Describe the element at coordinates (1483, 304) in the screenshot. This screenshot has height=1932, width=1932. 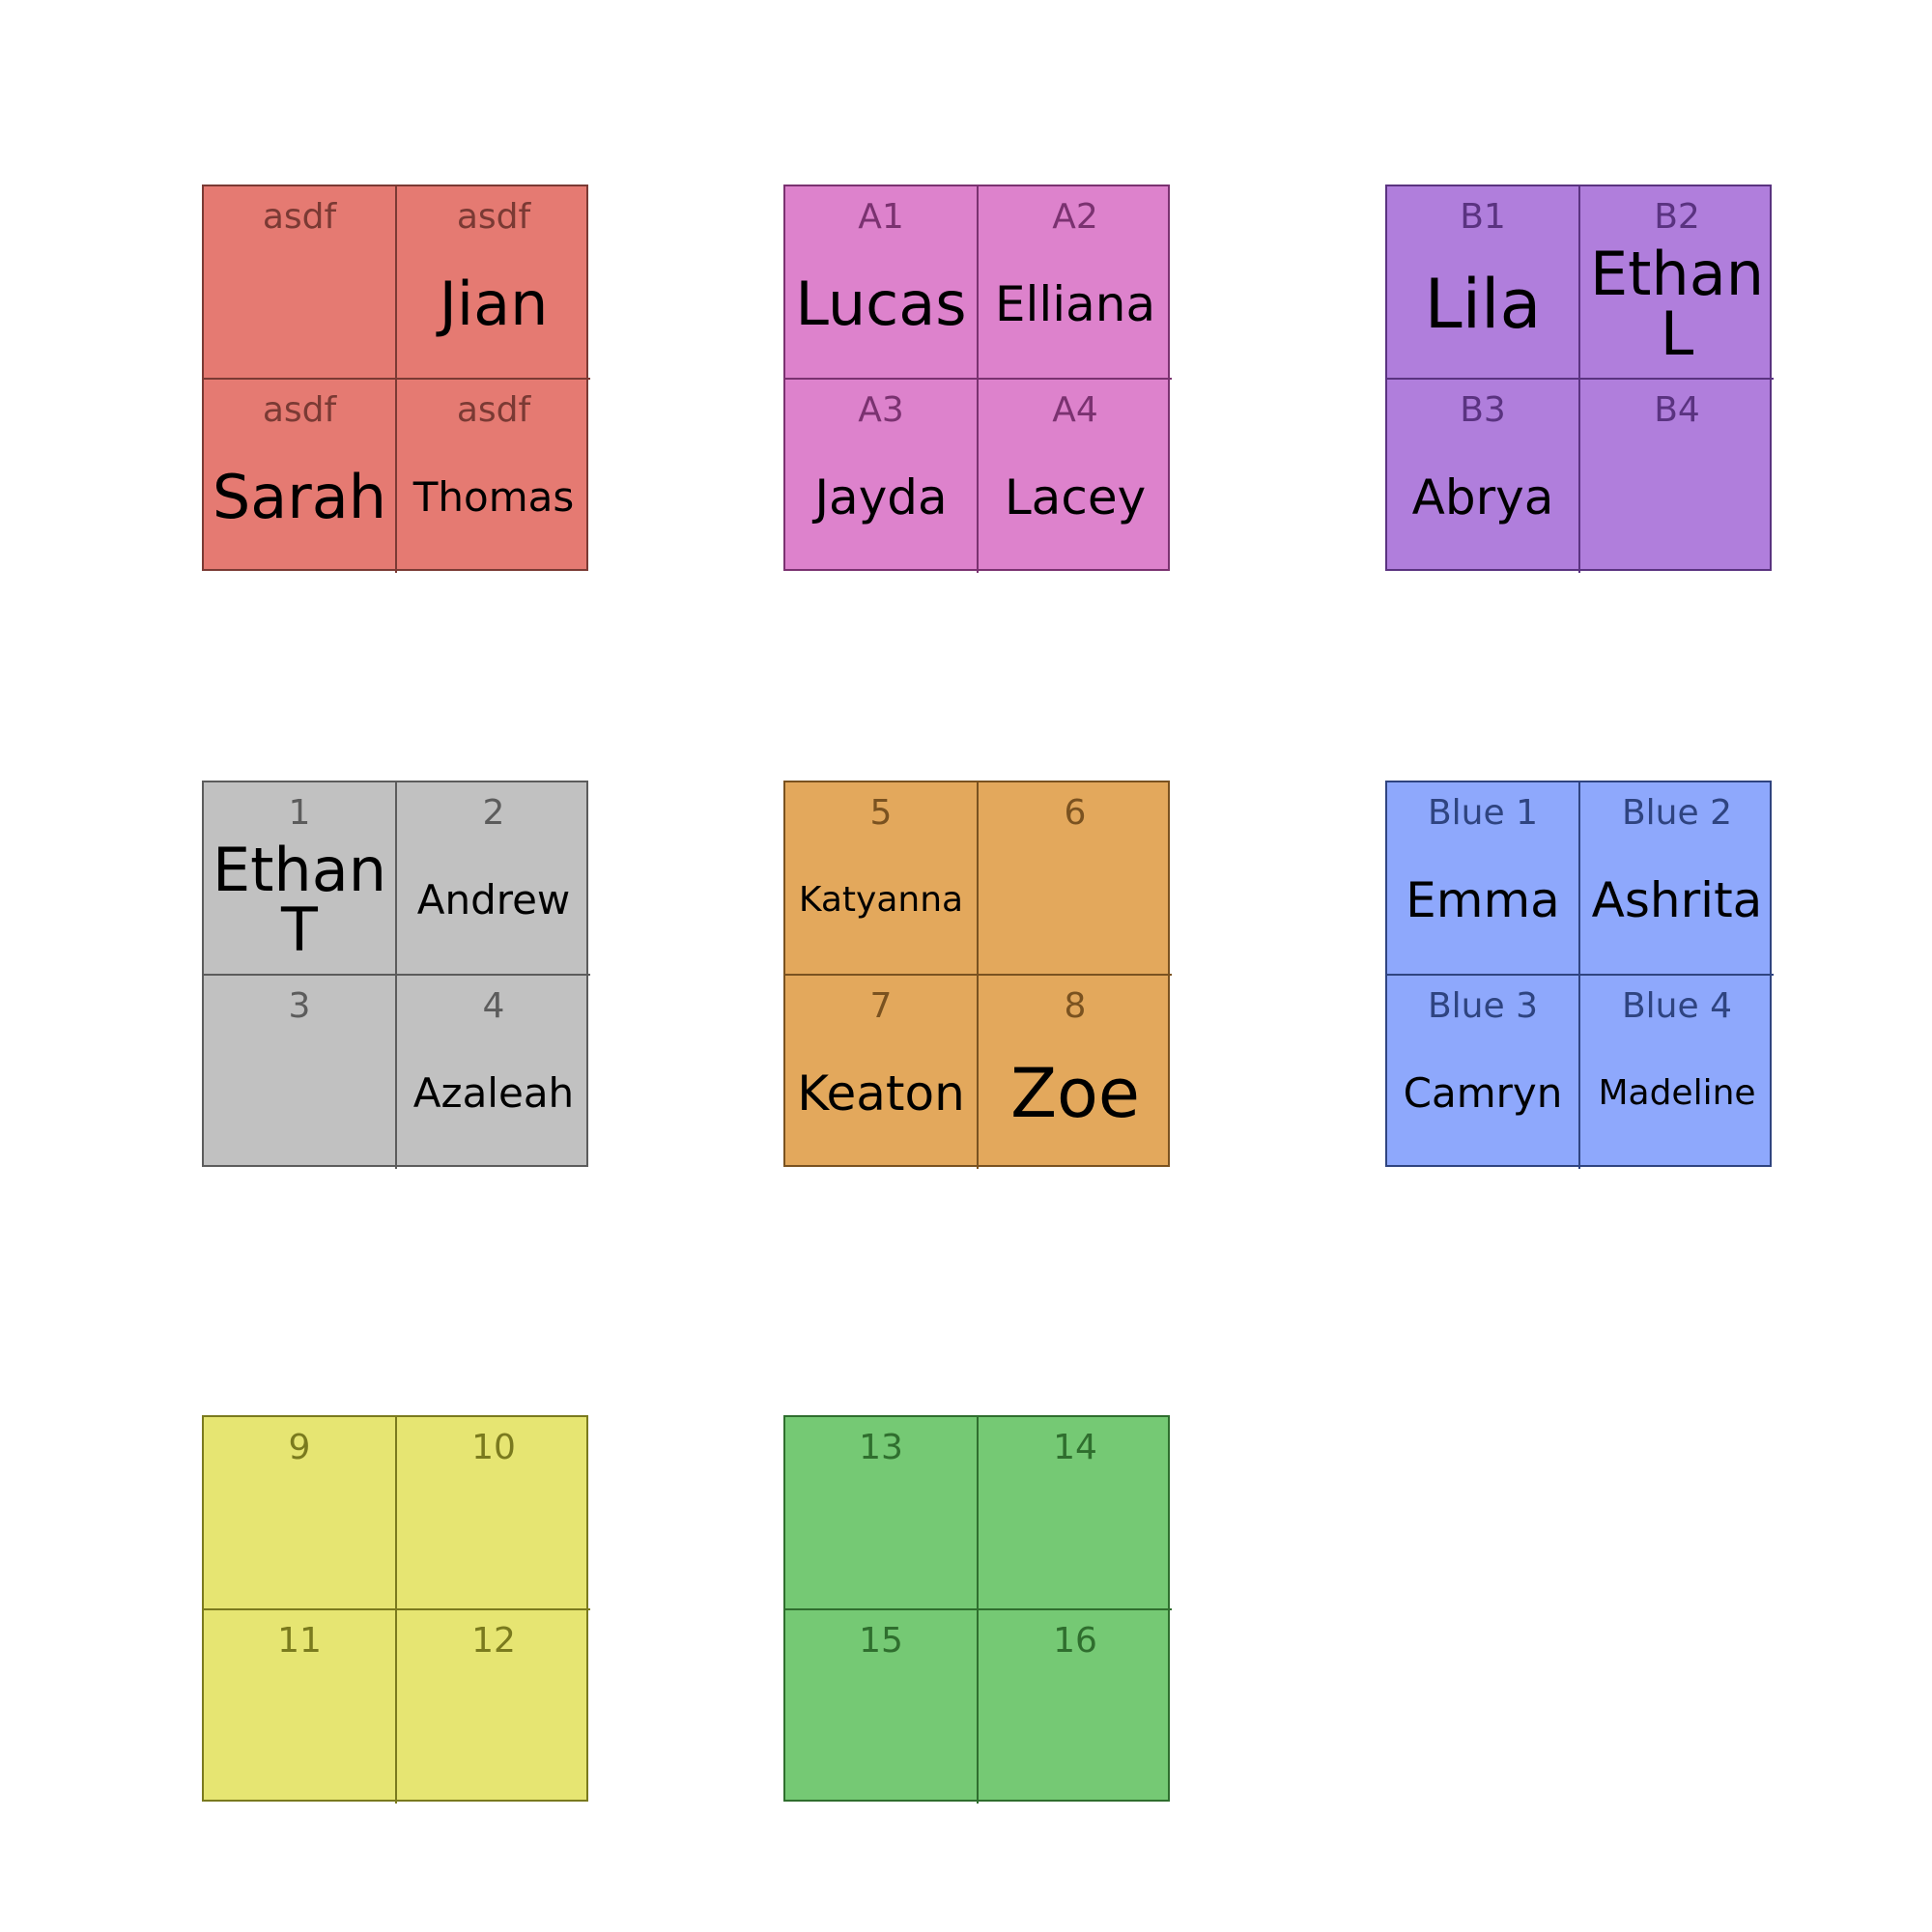
I see `student-name: Lila` at that location.